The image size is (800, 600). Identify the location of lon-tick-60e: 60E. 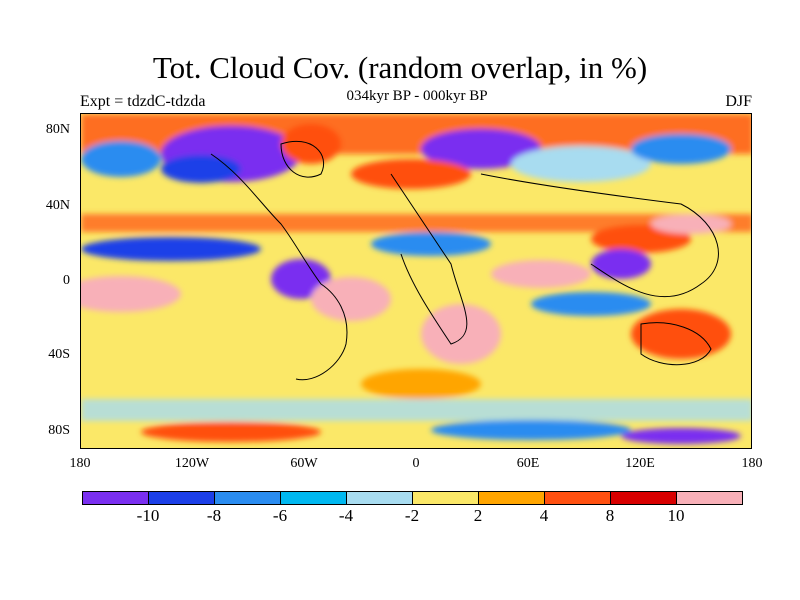
(528, 463).